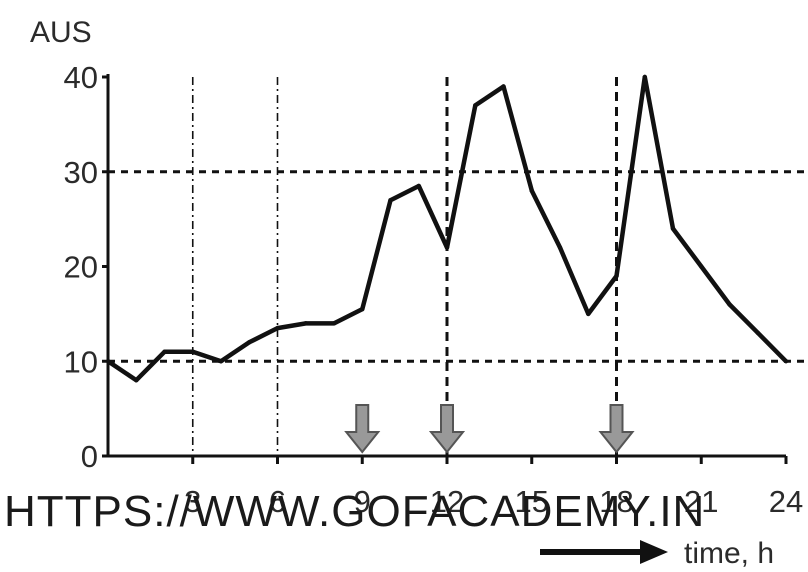  Describe the element at coordinates (654, 552) in the screenshot. I see `time-arrow-head` at that location.